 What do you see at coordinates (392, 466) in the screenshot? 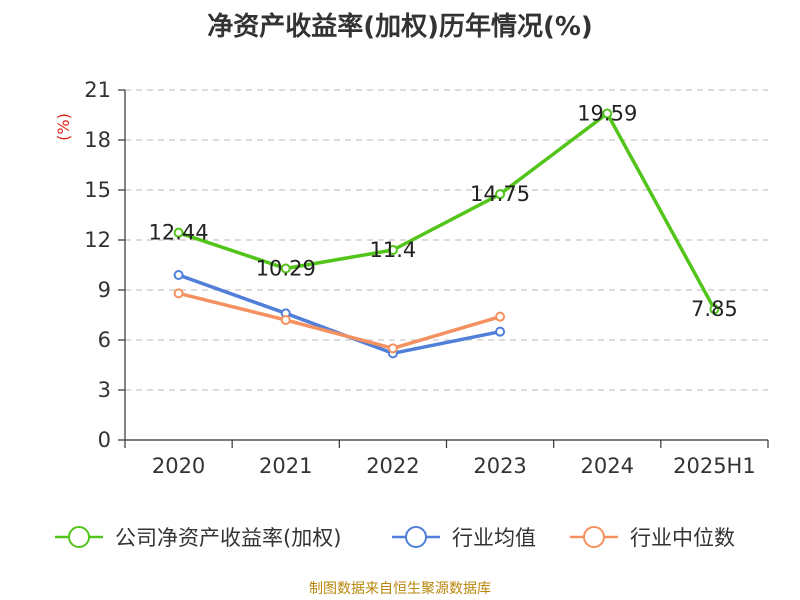
I see `x-tick-label: 2022` at bounding box center [392, 466].